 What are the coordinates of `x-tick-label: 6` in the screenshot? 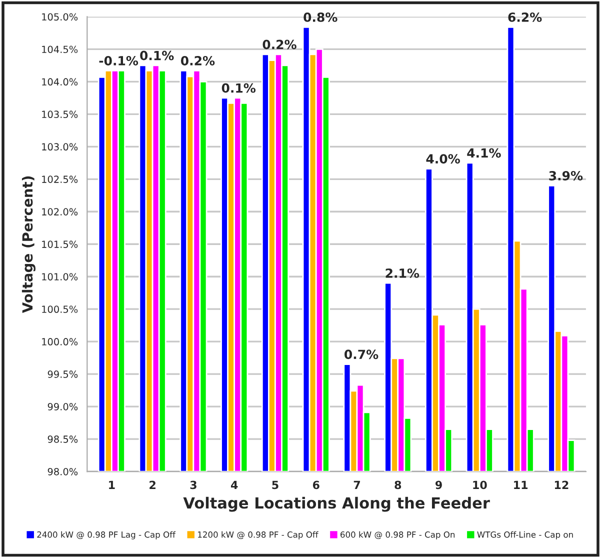 It's located at (316, 485).